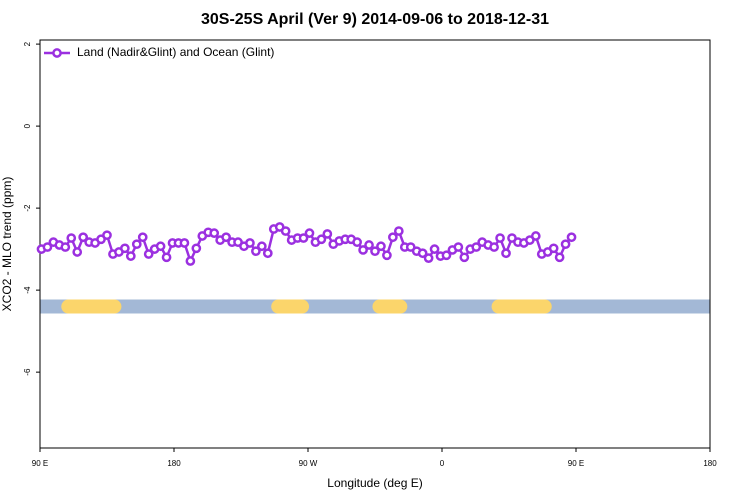 The image size is (750, 500). I want to click on x-tick-label: 0, so click(442, 463).